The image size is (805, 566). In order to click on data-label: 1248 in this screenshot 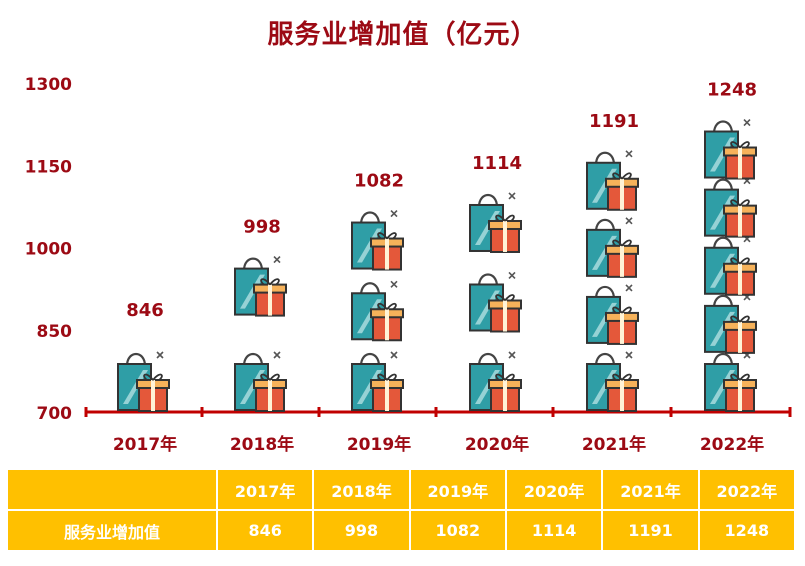, I will do `click(732, 90)`.